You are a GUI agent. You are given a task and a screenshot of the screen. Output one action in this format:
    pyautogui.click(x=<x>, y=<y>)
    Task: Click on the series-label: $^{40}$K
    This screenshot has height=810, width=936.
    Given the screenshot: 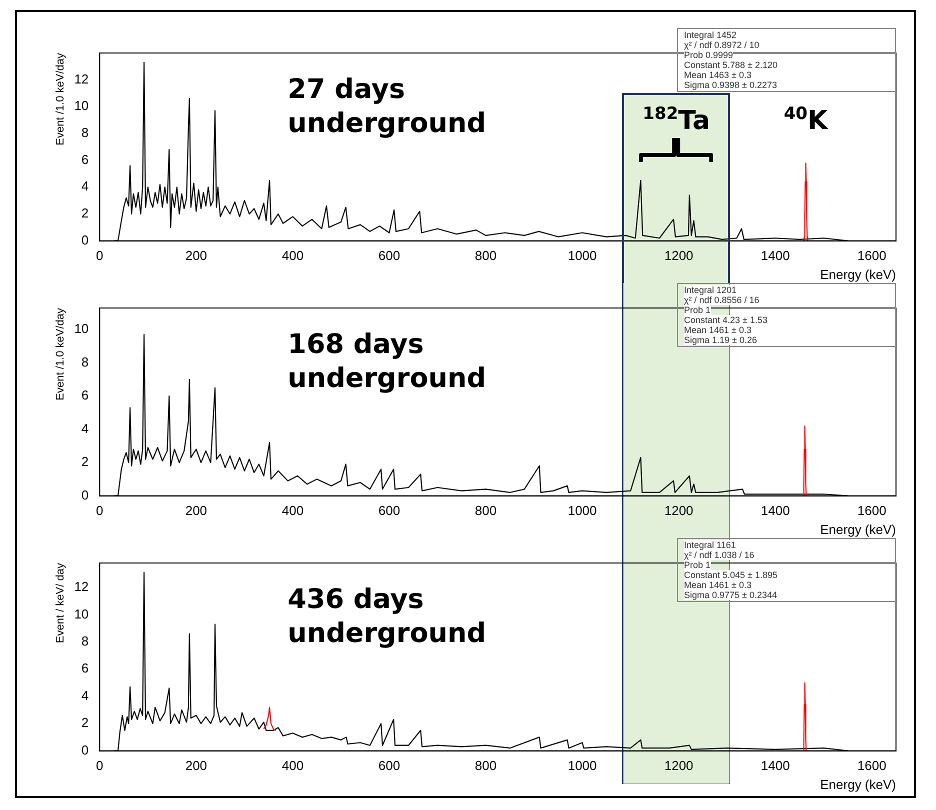 What is the action you would take?
    pyautogui.click(x=806, y=120)
    